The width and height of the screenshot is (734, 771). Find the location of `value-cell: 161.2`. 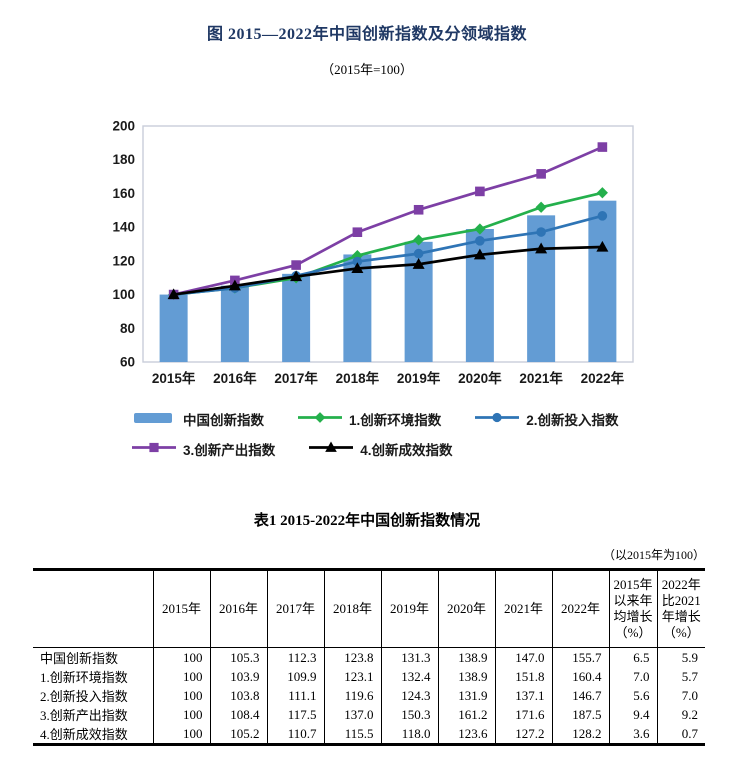

value-cell: 161.2 is located at coordinates (466, 714).